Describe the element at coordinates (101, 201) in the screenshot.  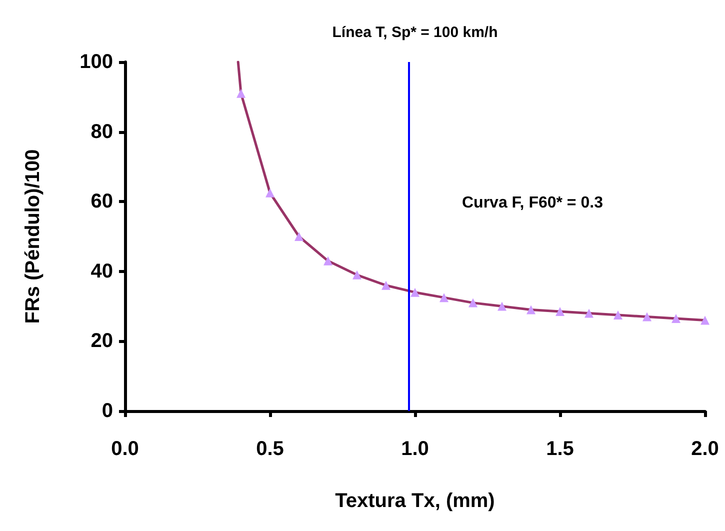
I see `y-tick-label: 60` at that location.